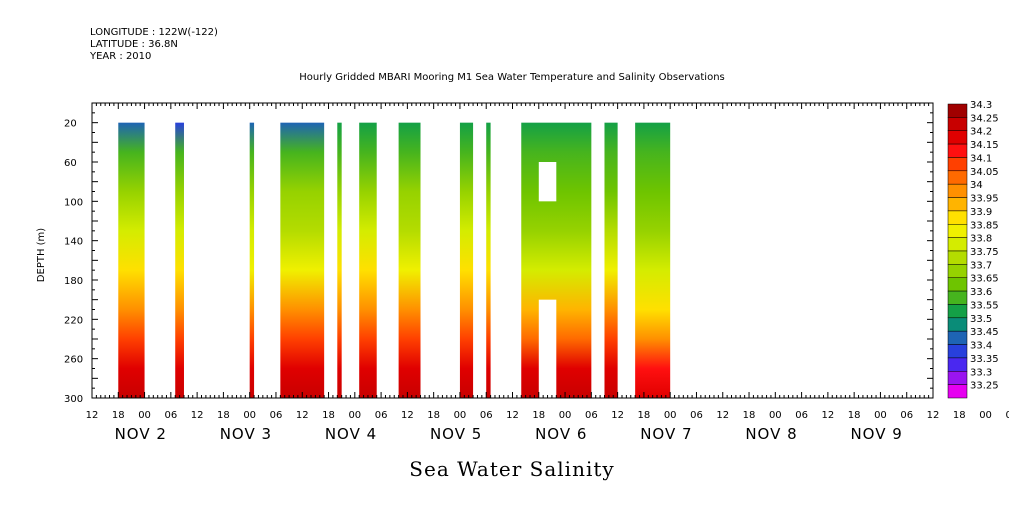  I want to click on latitude-label: LATITUDE : 36.8N, so click(134, 44).